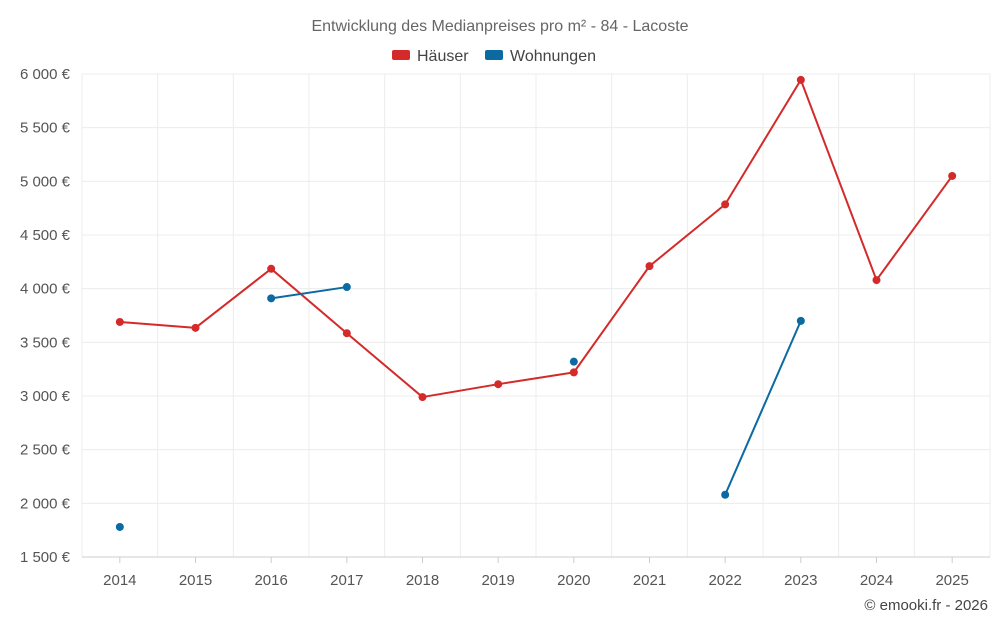 The width and height of the screenshot is (1000, 625). What do you see at coordinates (800, 320) in the screenshot?
I see `data-point-wohnungen-2023` at bounding box center [800, 320].